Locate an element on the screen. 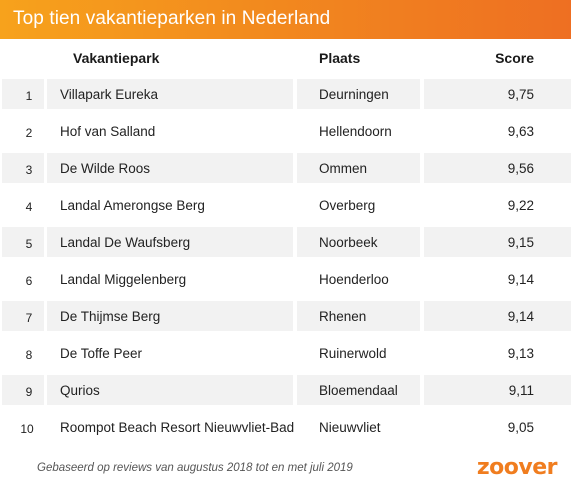 The width and height of the screenshot is (571, 489). table-row: 6 Landal Miggelenberg Hoenderloo 9,14 is located at coordinates (285, 279).